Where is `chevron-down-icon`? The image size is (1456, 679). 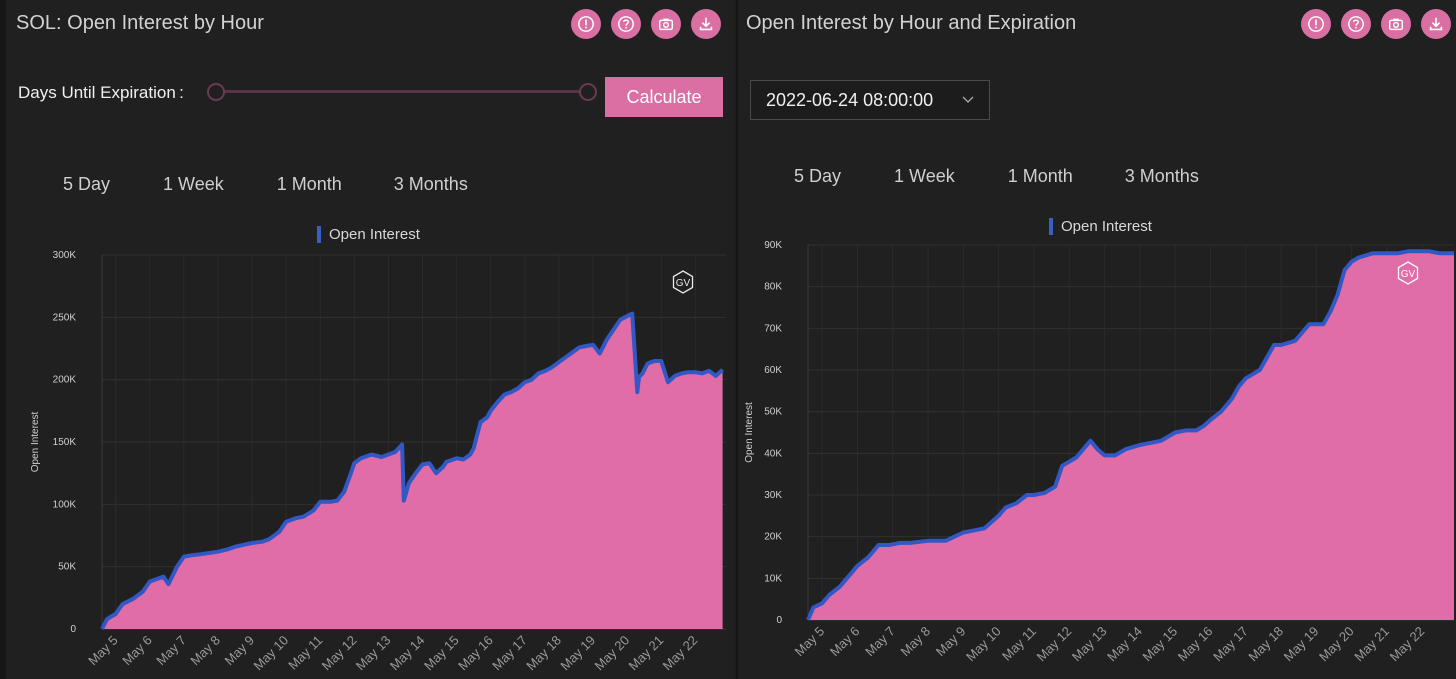 chevron-down-icon is located at coordinates (968, 99).